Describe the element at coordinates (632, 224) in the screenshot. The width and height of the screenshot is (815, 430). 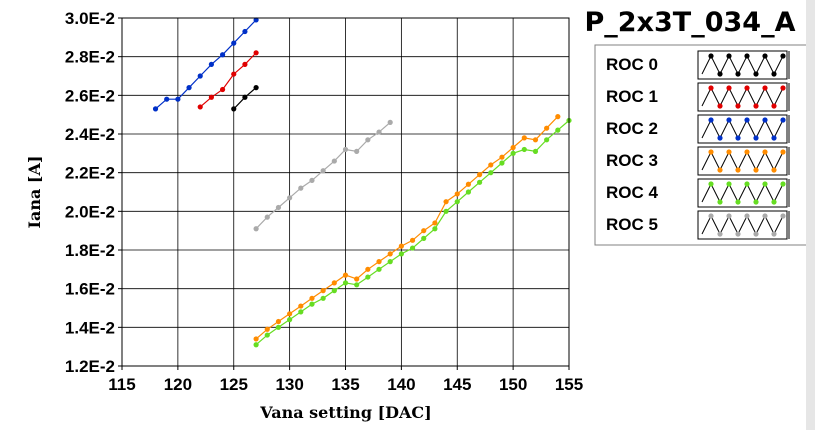
I see `legend-label: ROC 5` at that location.